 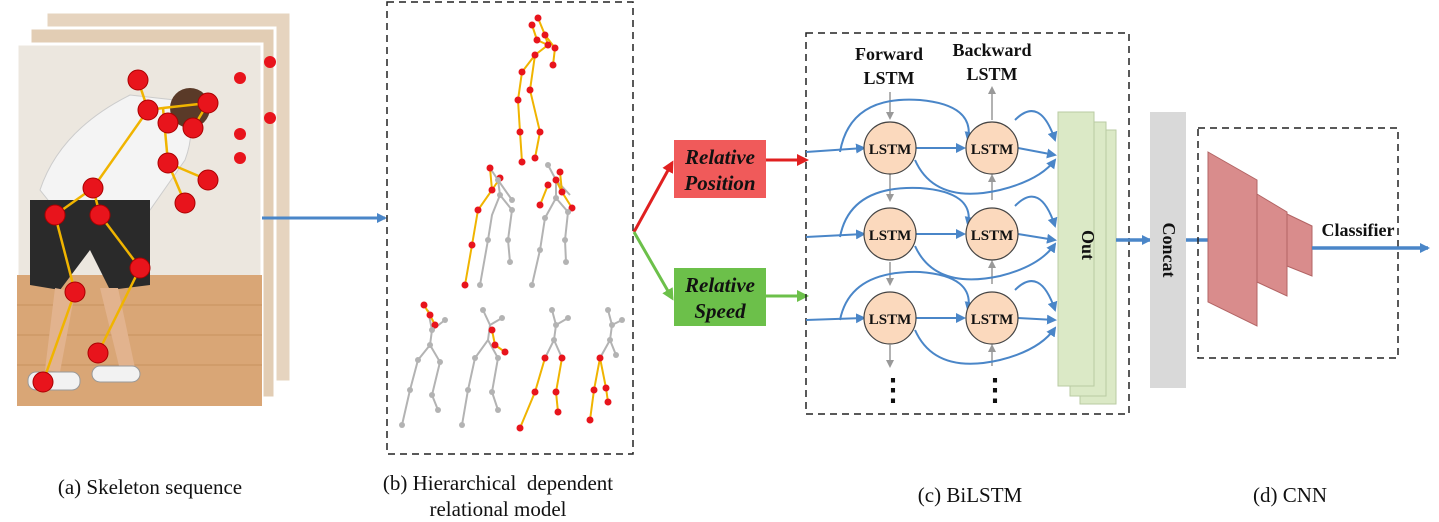 What do you see at coordinates (653, 266) in the screenshot?
I see `arrow-to-relative-speed` at bounding box center [653, 266].